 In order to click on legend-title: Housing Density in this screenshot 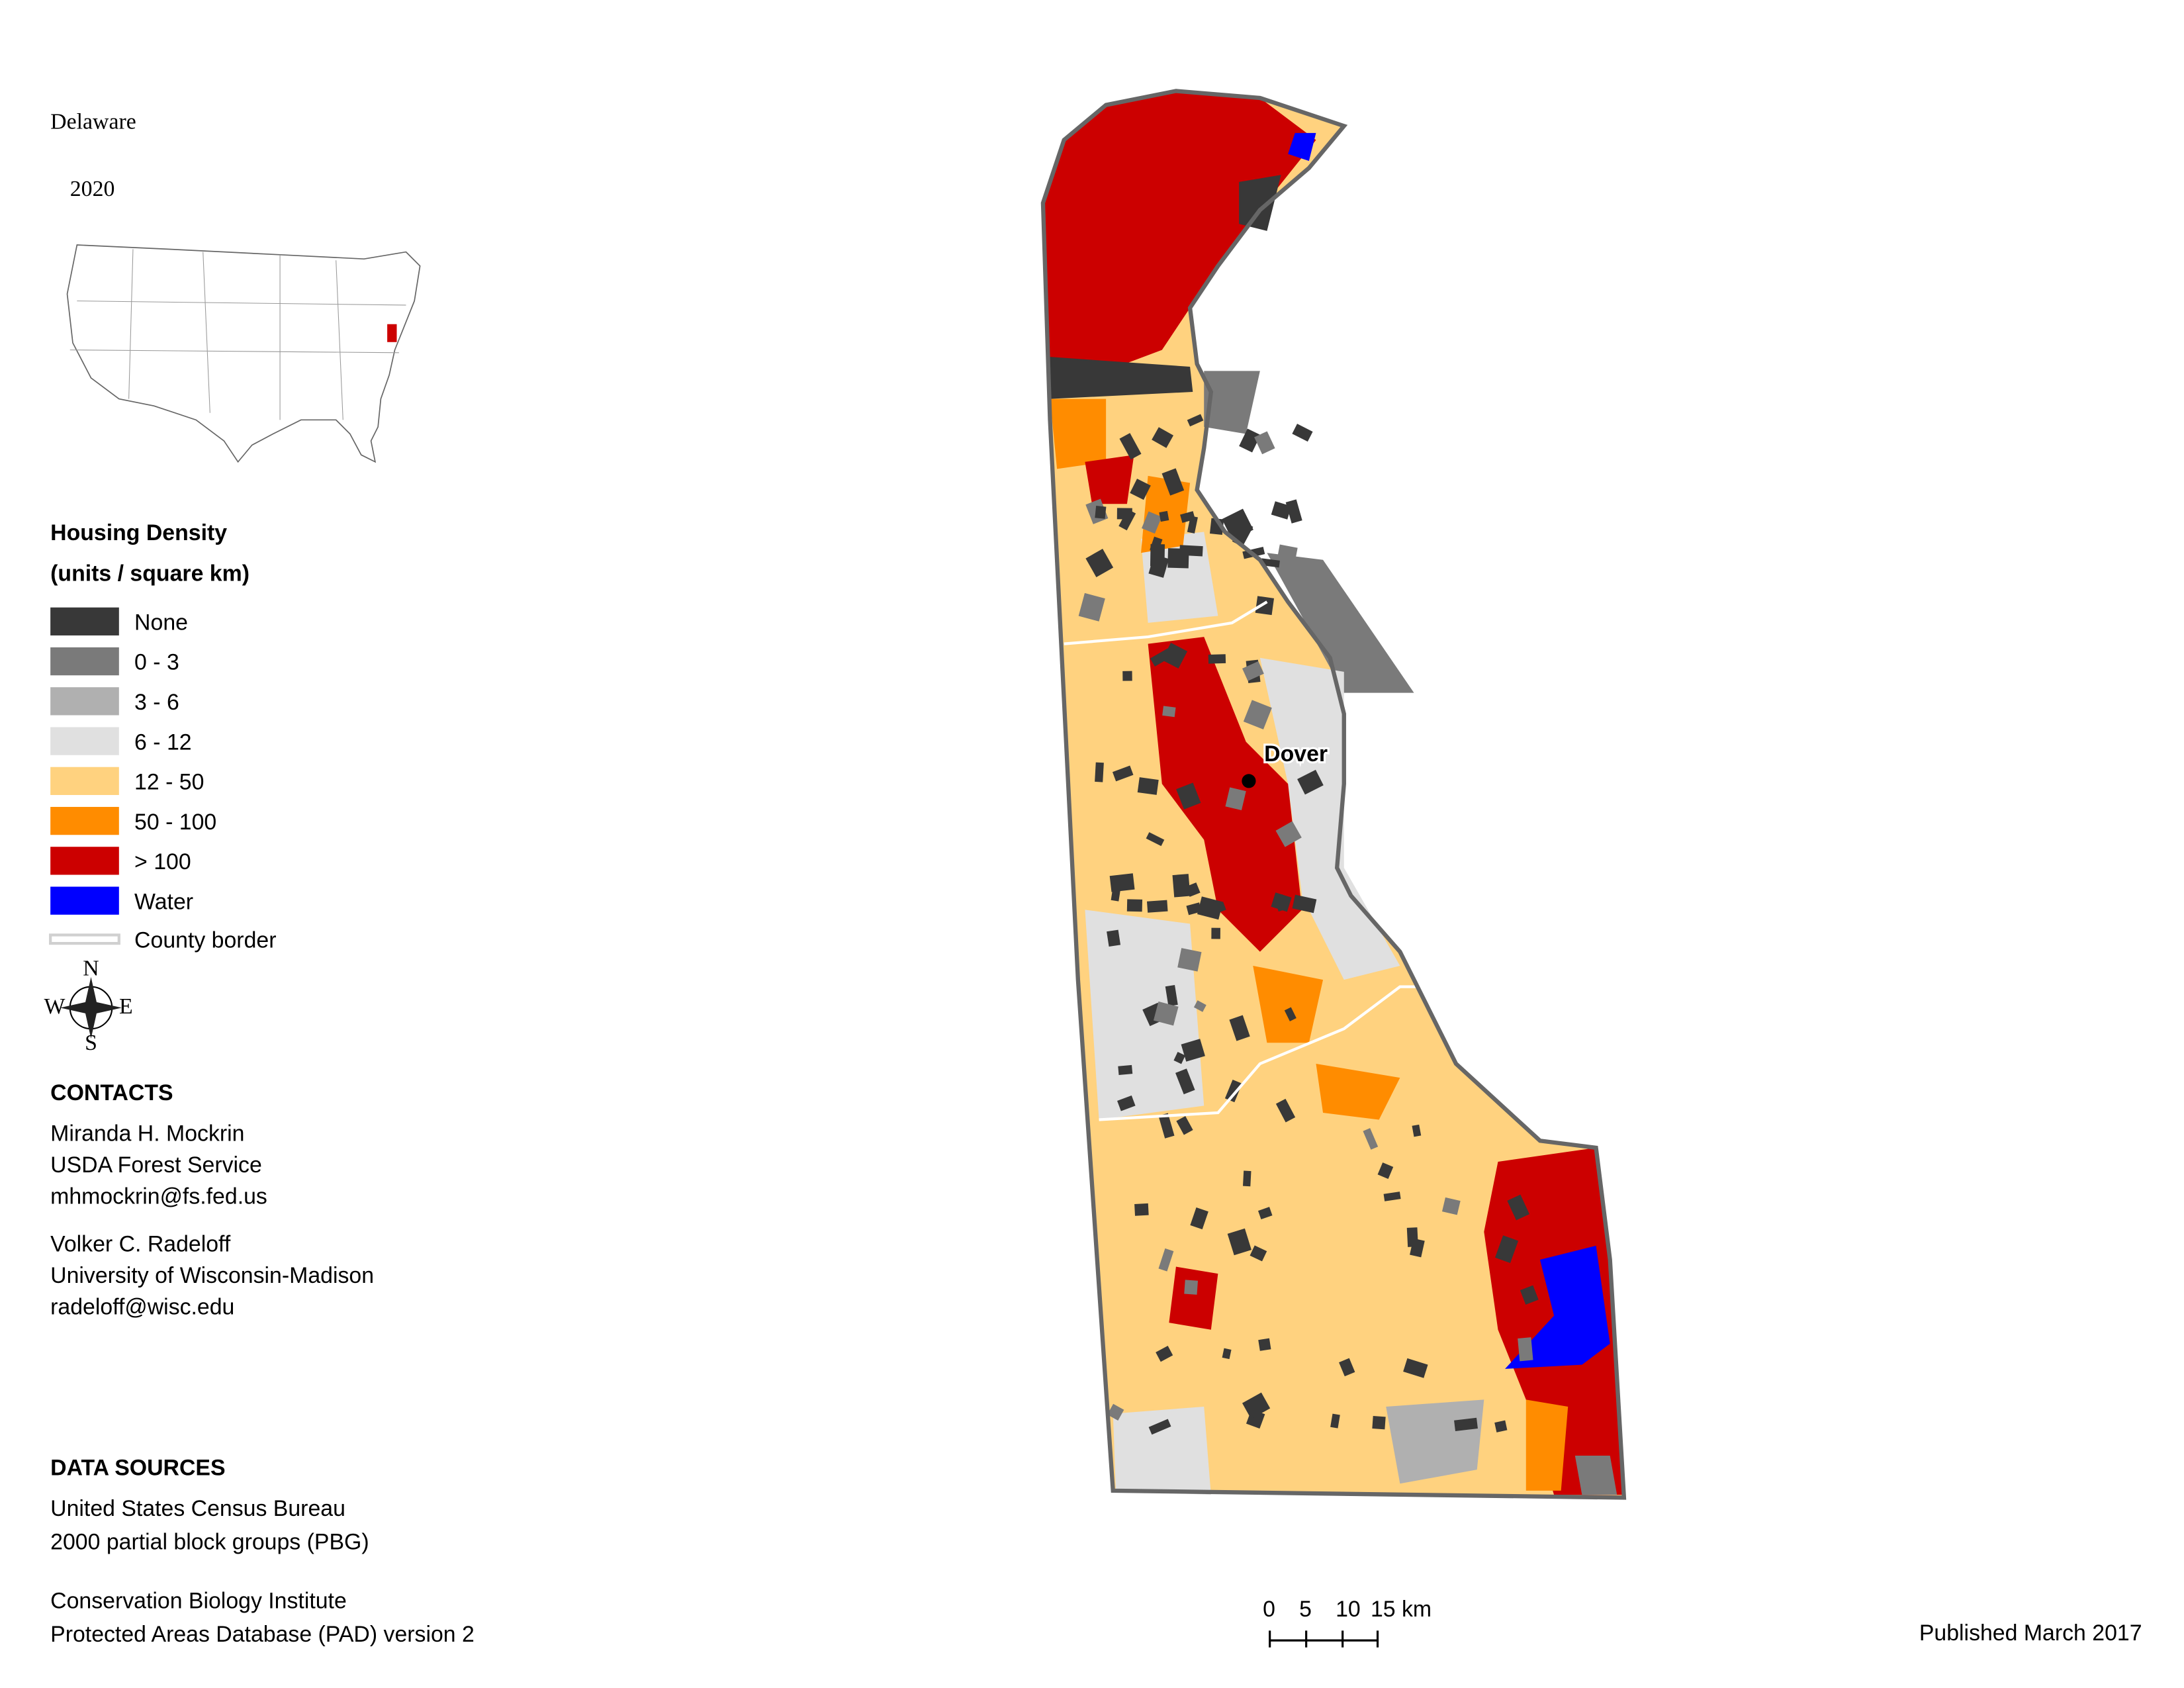, I will do `click(138, 532)`.